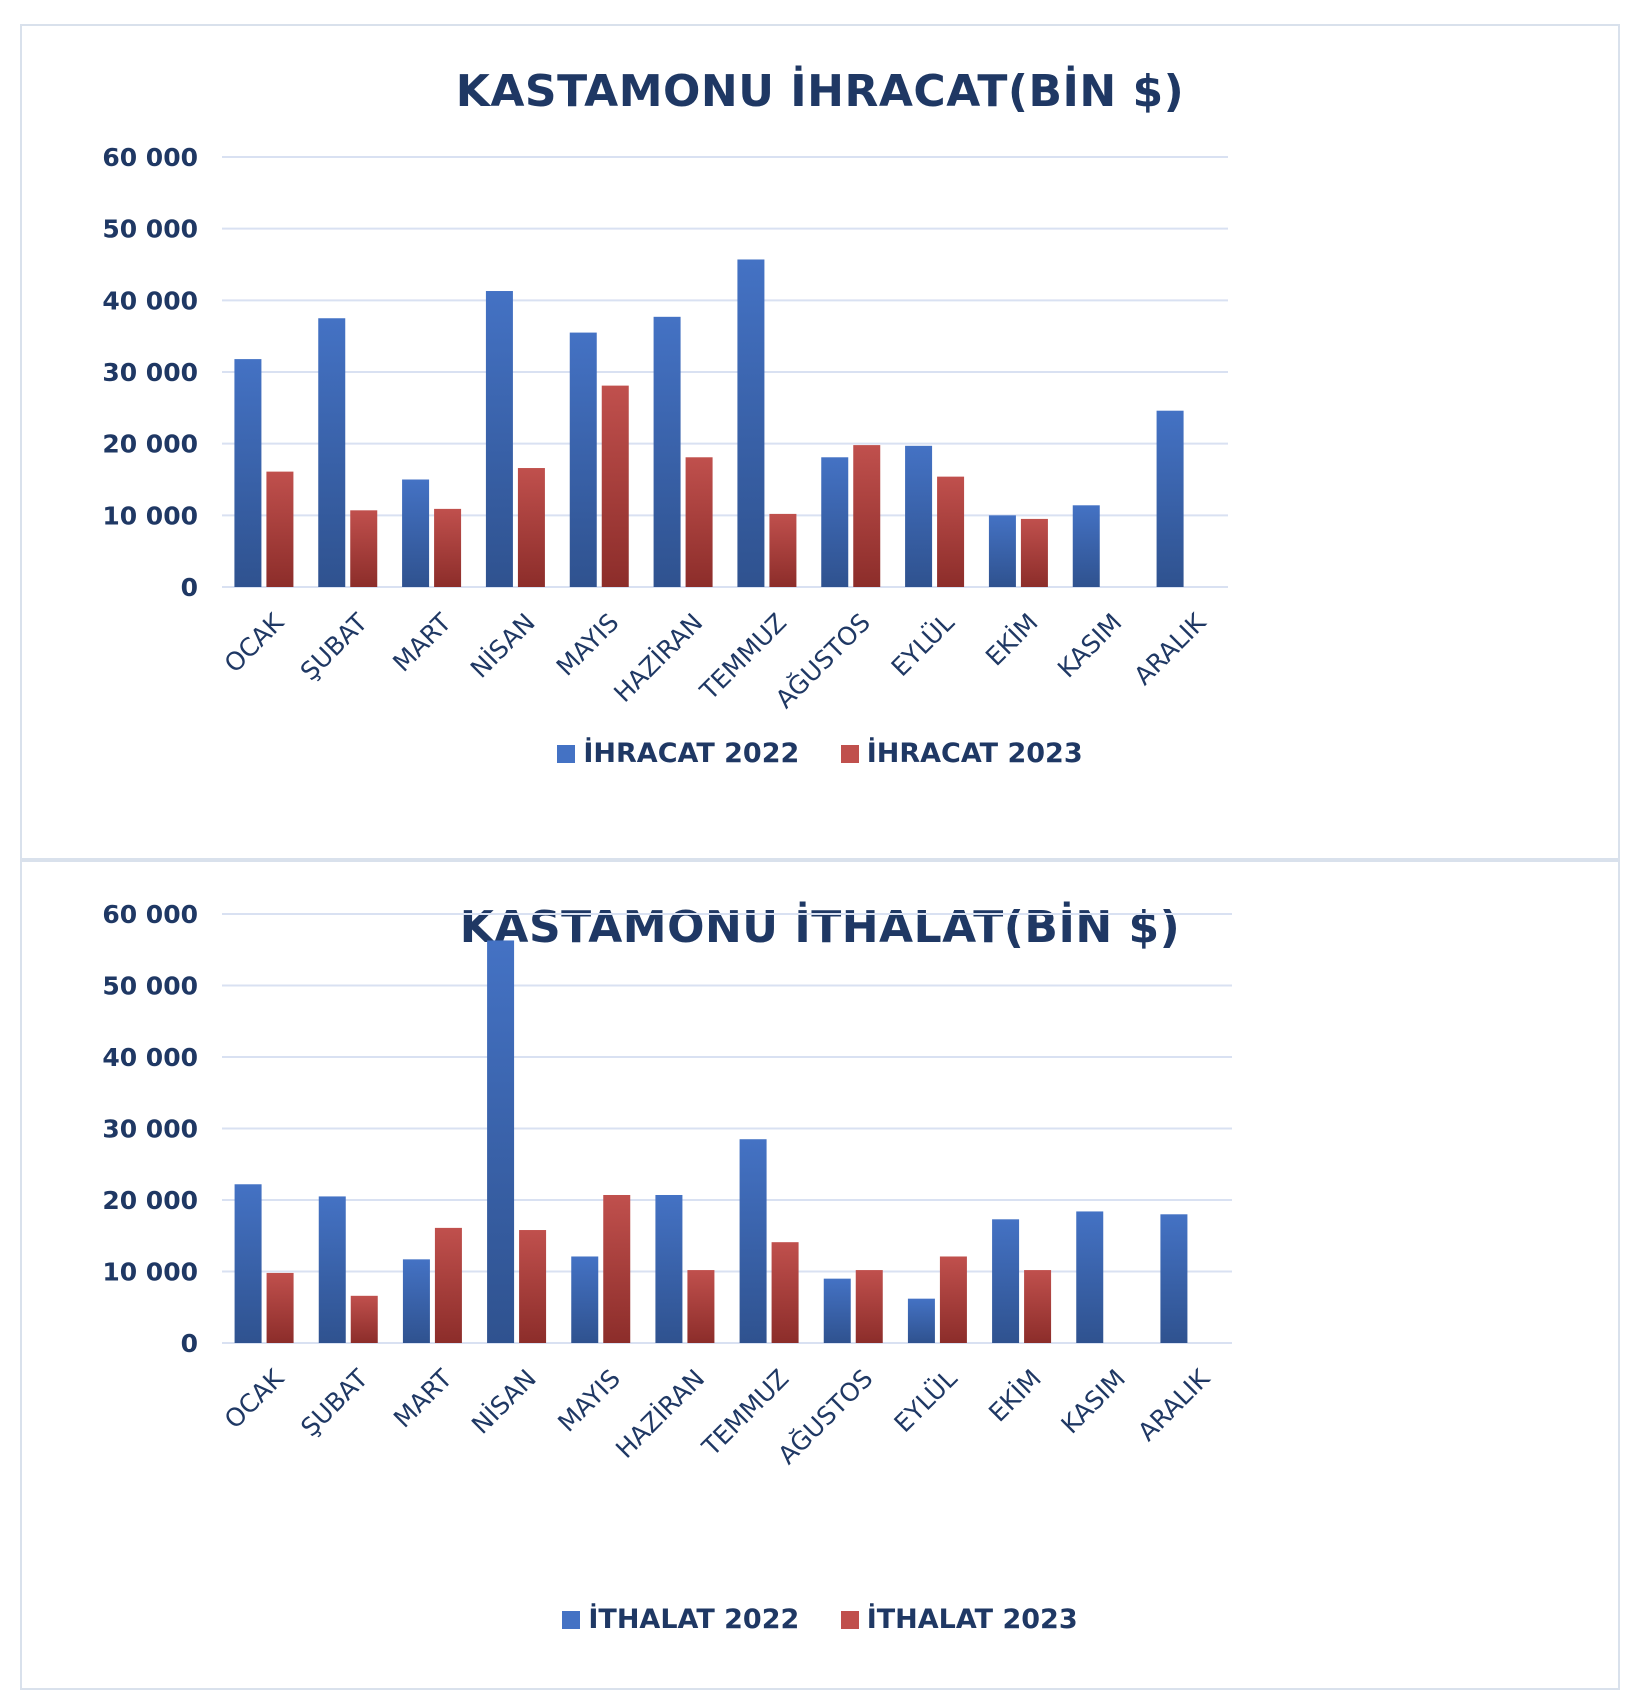 The image size is (1640, 1706). I want to click on chart-title: KASTAMONU İHRACAT(BİN $), so click(820, 91).